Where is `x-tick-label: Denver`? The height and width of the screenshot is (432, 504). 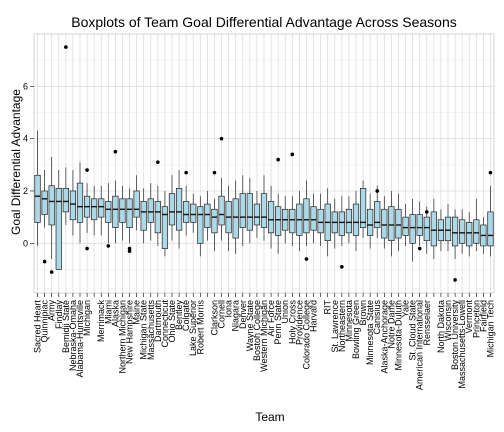 x-tick-label: Denver is located at coordinates (243, 314).